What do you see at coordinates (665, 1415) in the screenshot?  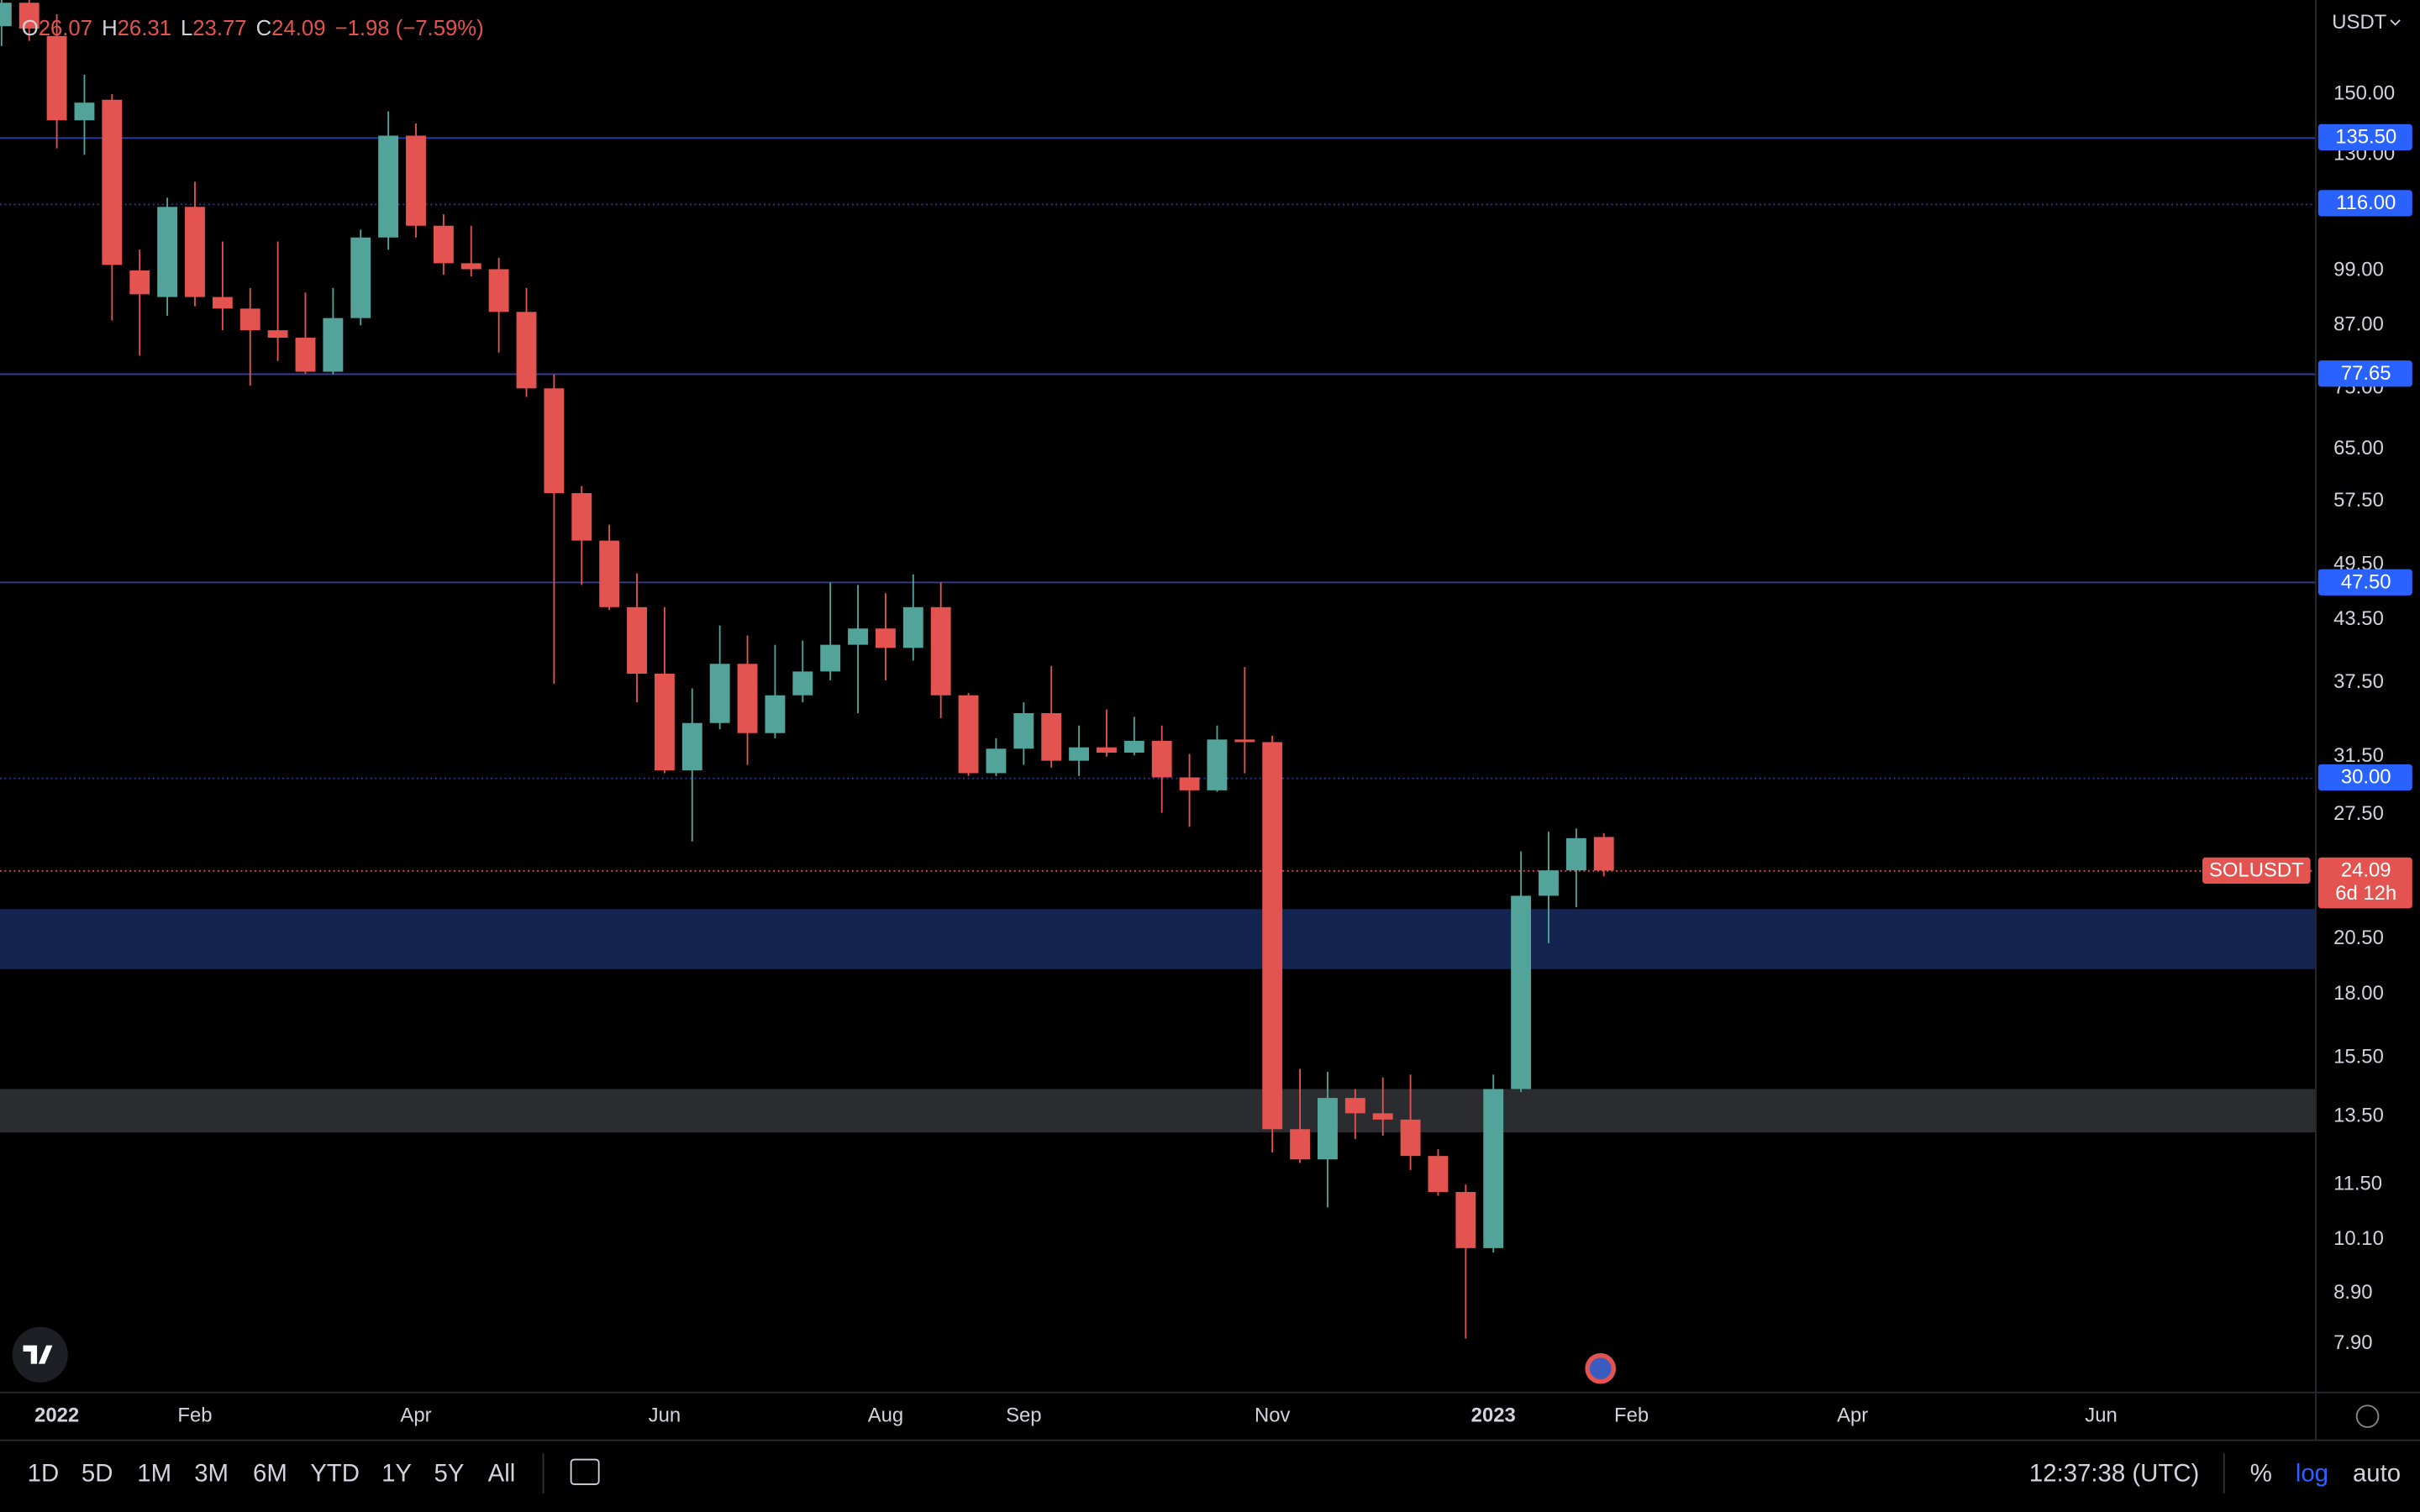 I see `x-tick-label: Jun` at bounding box center [665, 1415].